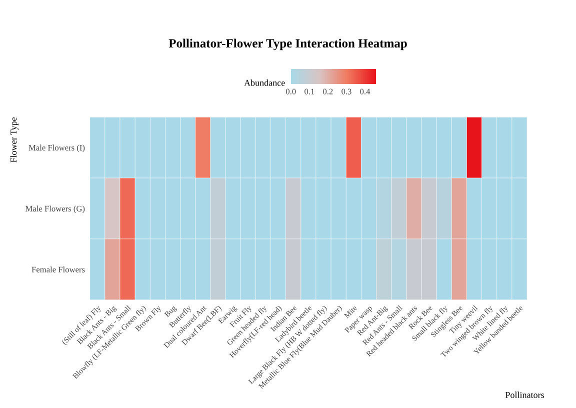 This screenshot has height=408, width=576. Describe the element at coordinates (55, 210) in the screenshot. I see `y-tick-label: Male Flowers (G)` at that location.